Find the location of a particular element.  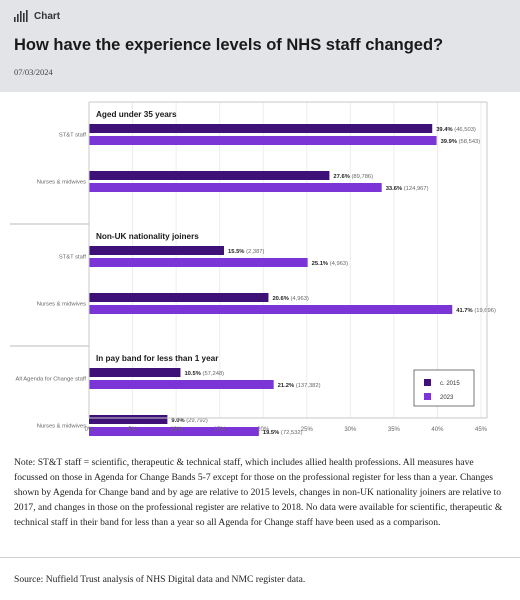

group-title: Non-UK nationality joiners is located at coordinates (147, 236).